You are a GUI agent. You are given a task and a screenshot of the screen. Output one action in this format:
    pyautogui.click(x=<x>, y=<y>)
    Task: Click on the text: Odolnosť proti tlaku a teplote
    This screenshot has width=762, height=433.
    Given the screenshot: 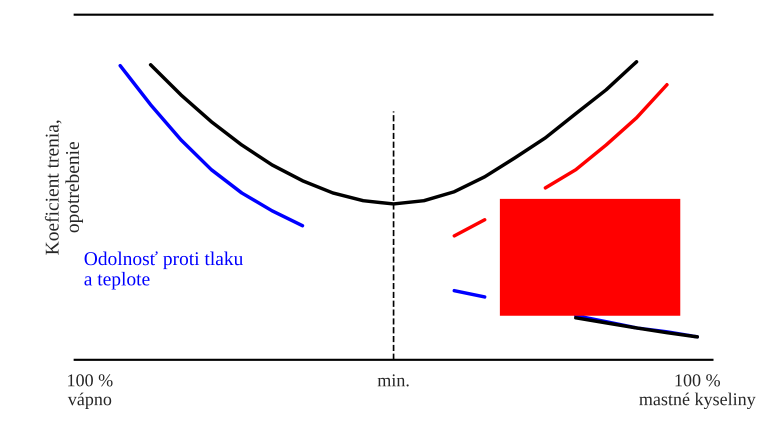 What is the action you would take?
    pyautogui.click(x=163, y=270)
    